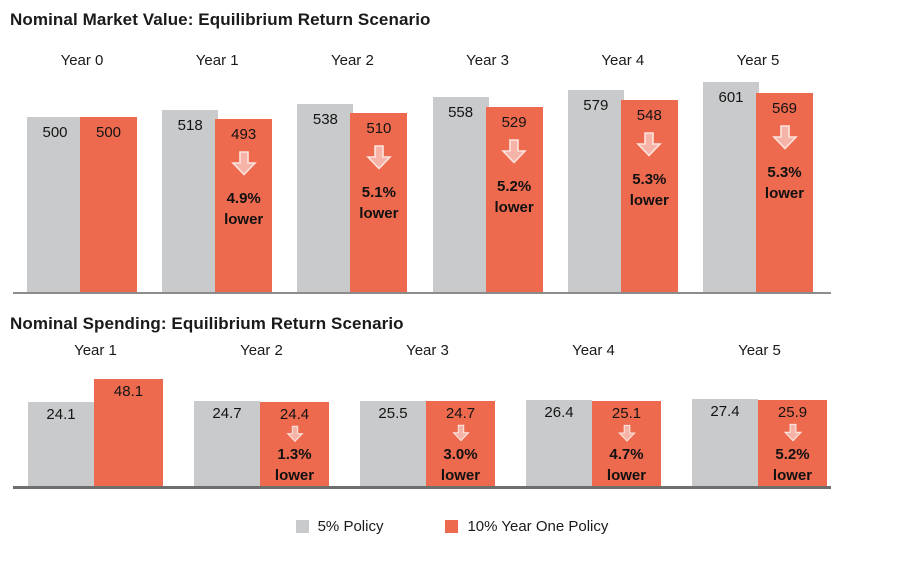  What do you see at coordinates (55, 204) in the screenshot?
I see `bar-5-policy: 500` at bounding box center [55, 204].